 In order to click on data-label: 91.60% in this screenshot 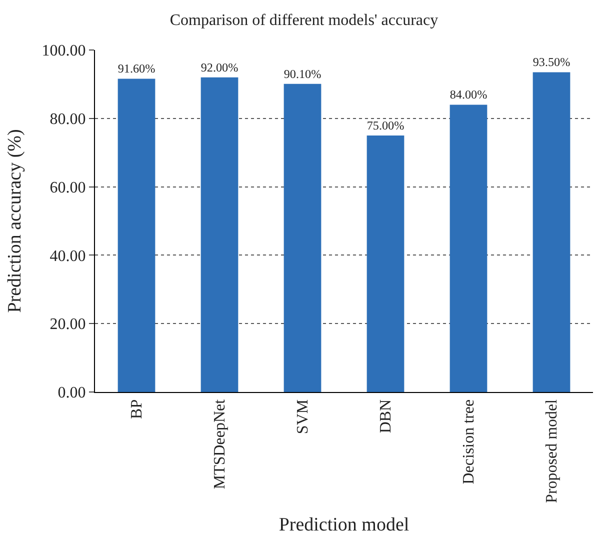, I will do `click(137, 69)`.